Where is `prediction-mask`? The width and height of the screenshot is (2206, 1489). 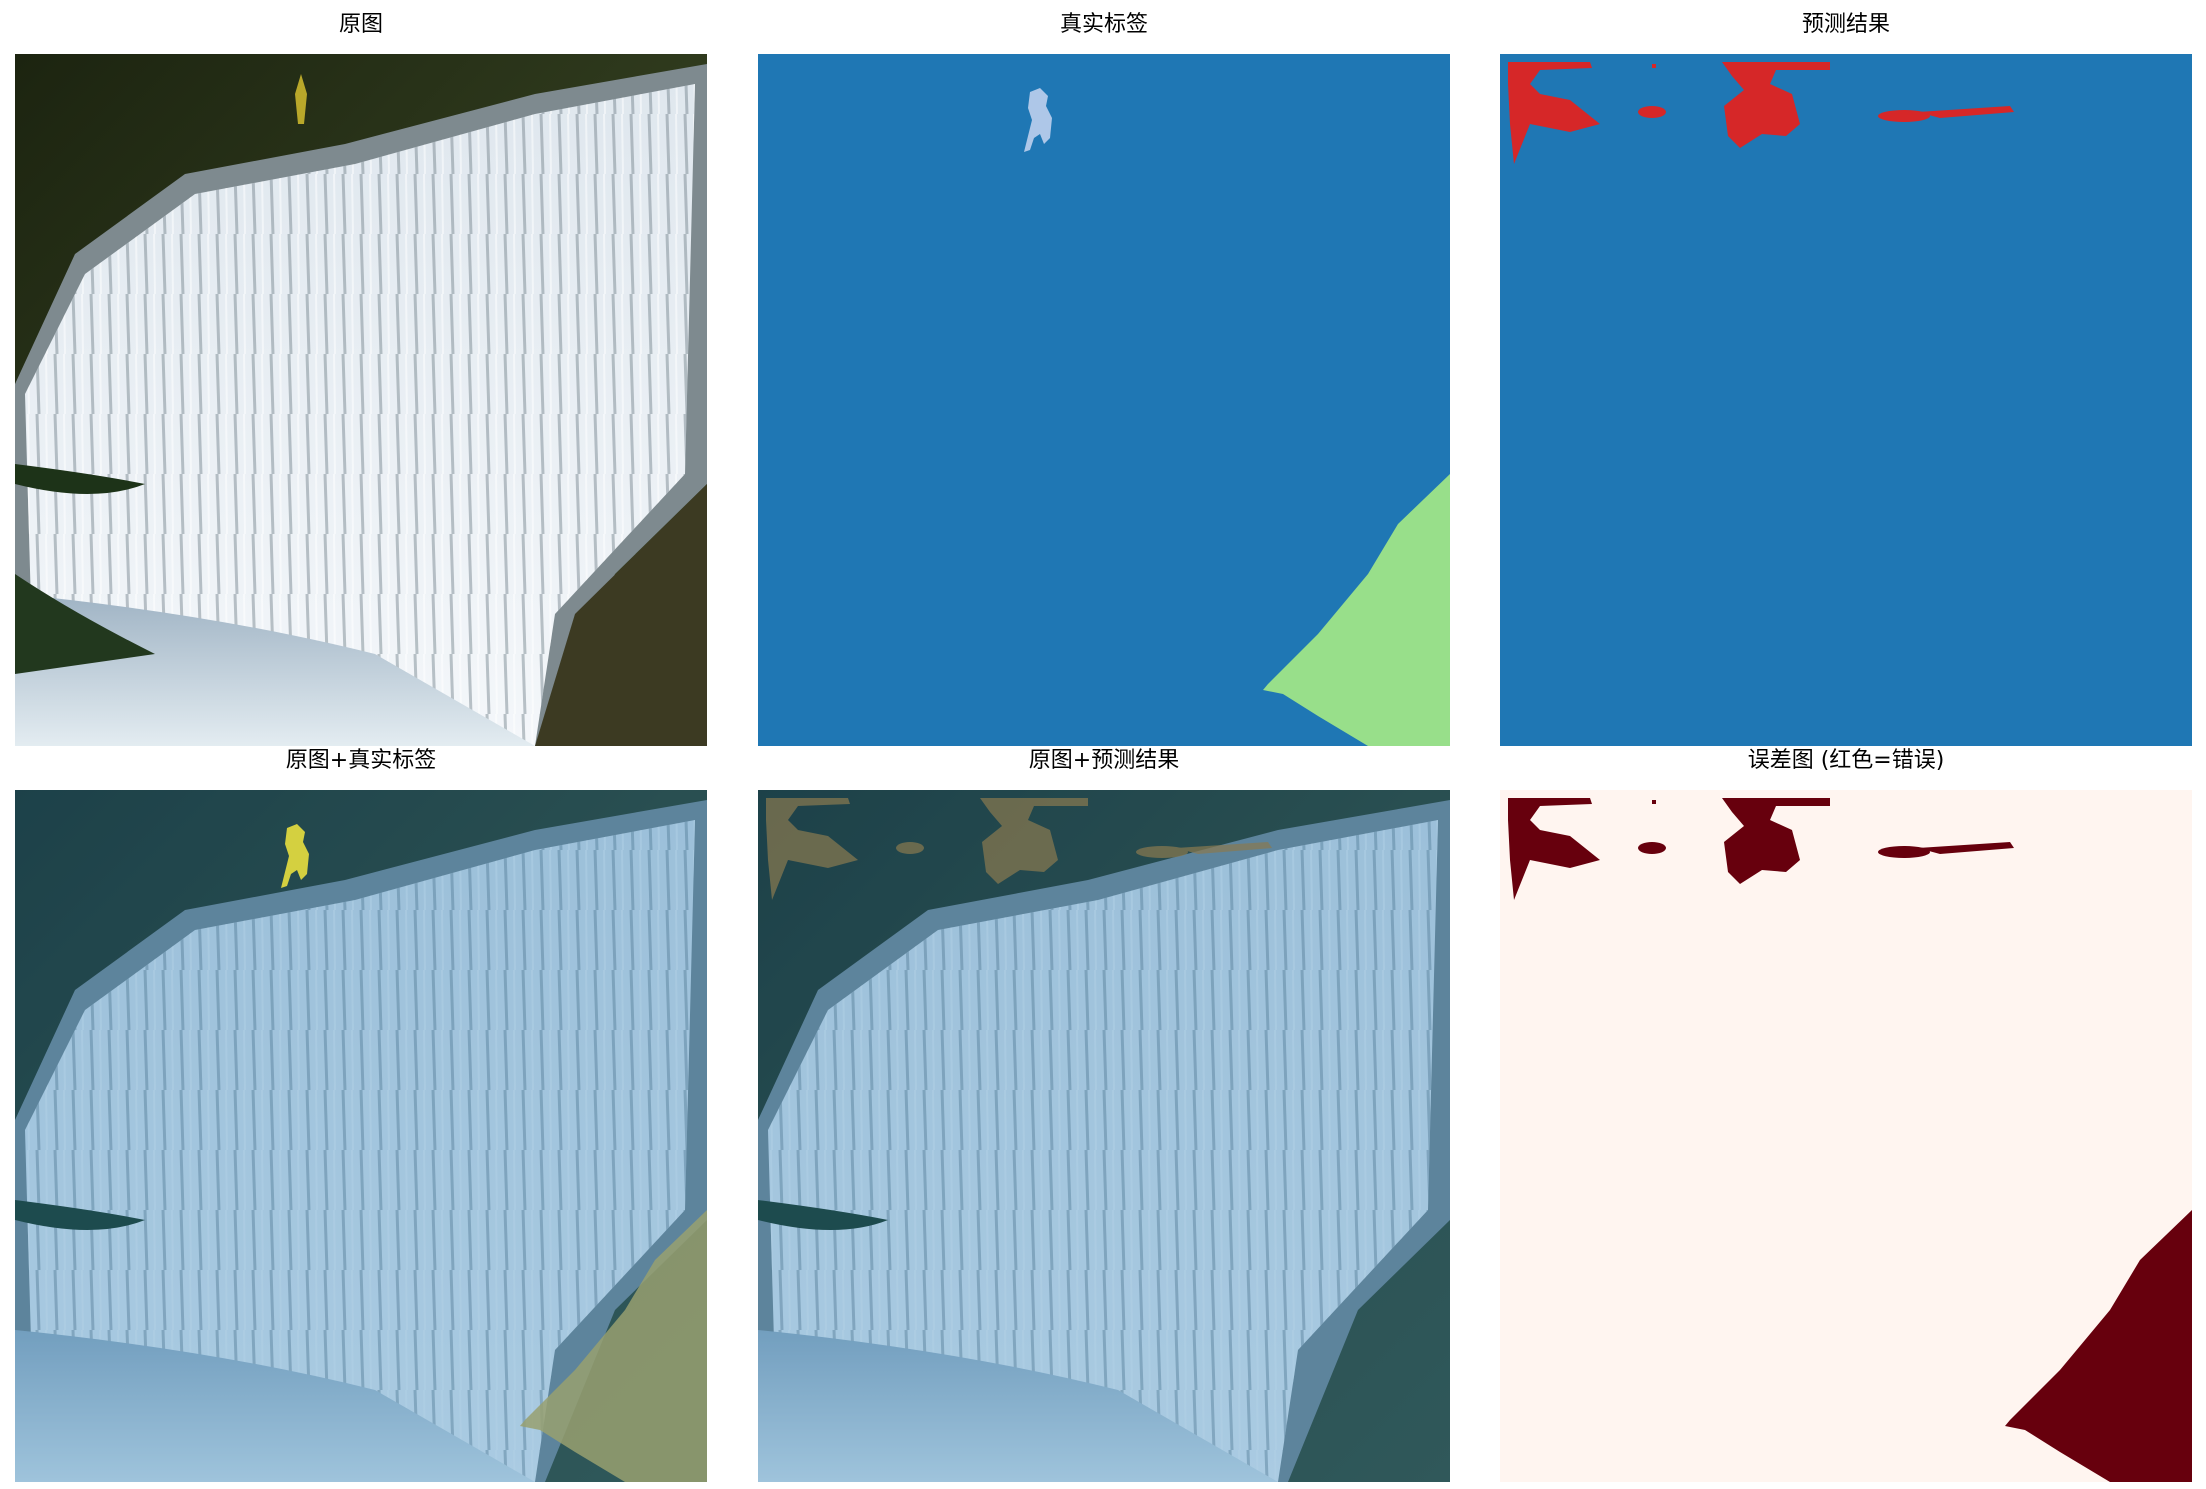 prediction-mask is located at coordinates (1846, 400).